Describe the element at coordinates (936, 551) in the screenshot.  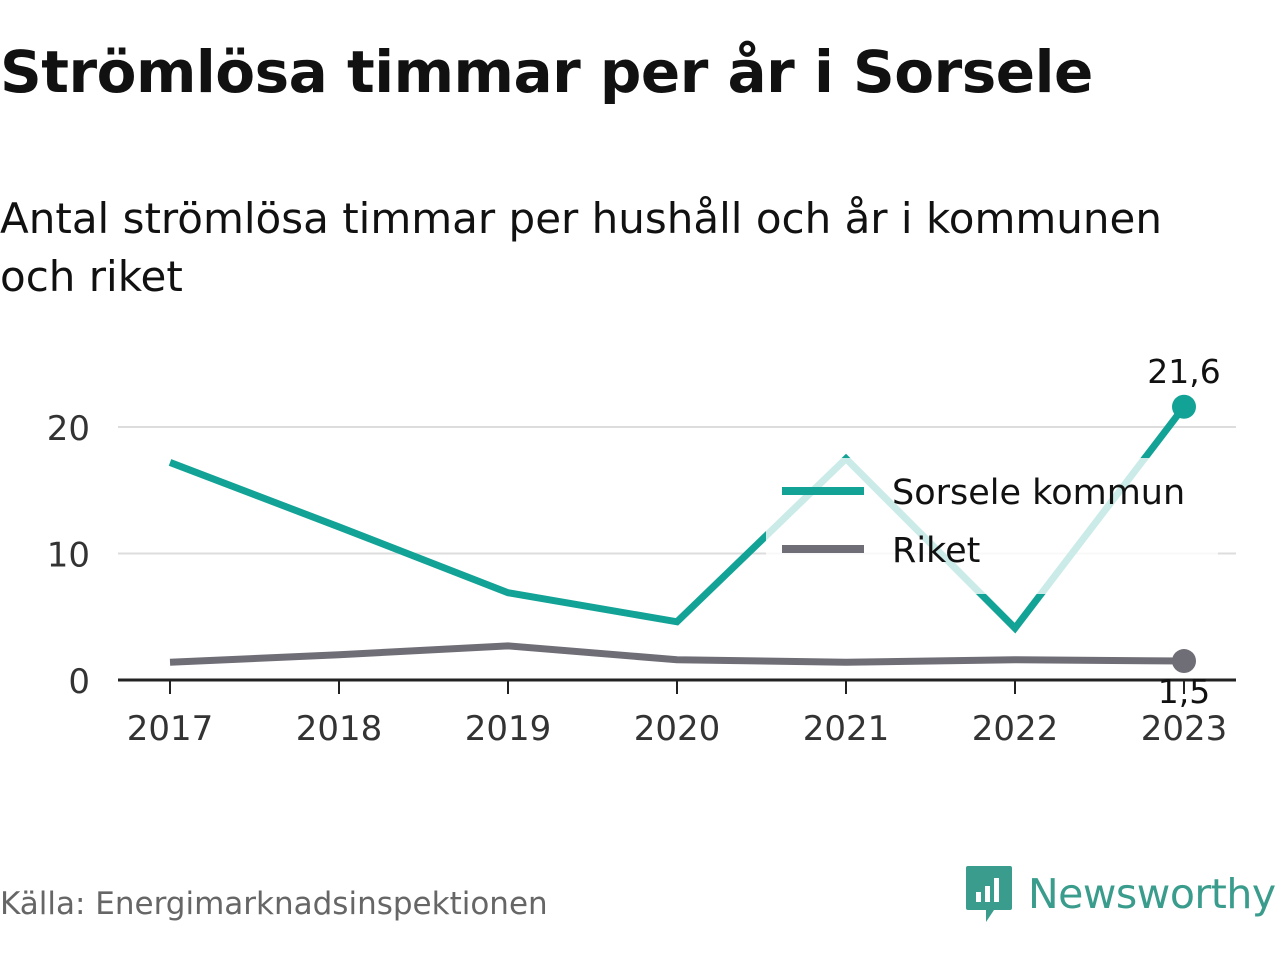
I see `legend-label: Riket` at that location.